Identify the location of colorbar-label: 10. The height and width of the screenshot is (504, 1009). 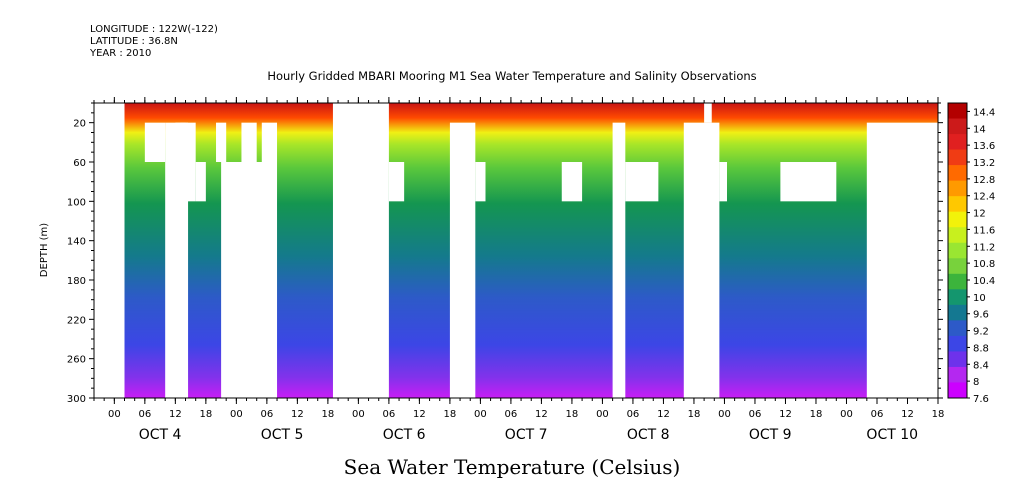
(979, 298).